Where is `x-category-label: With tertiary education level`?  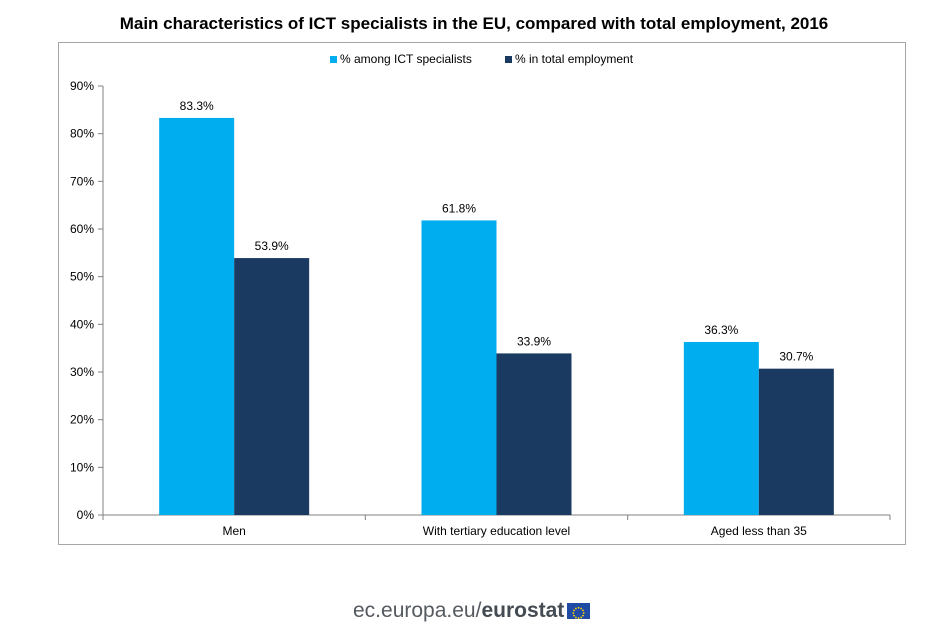 x-category-label: With tertiary education level is located at coordinates (496, 531).